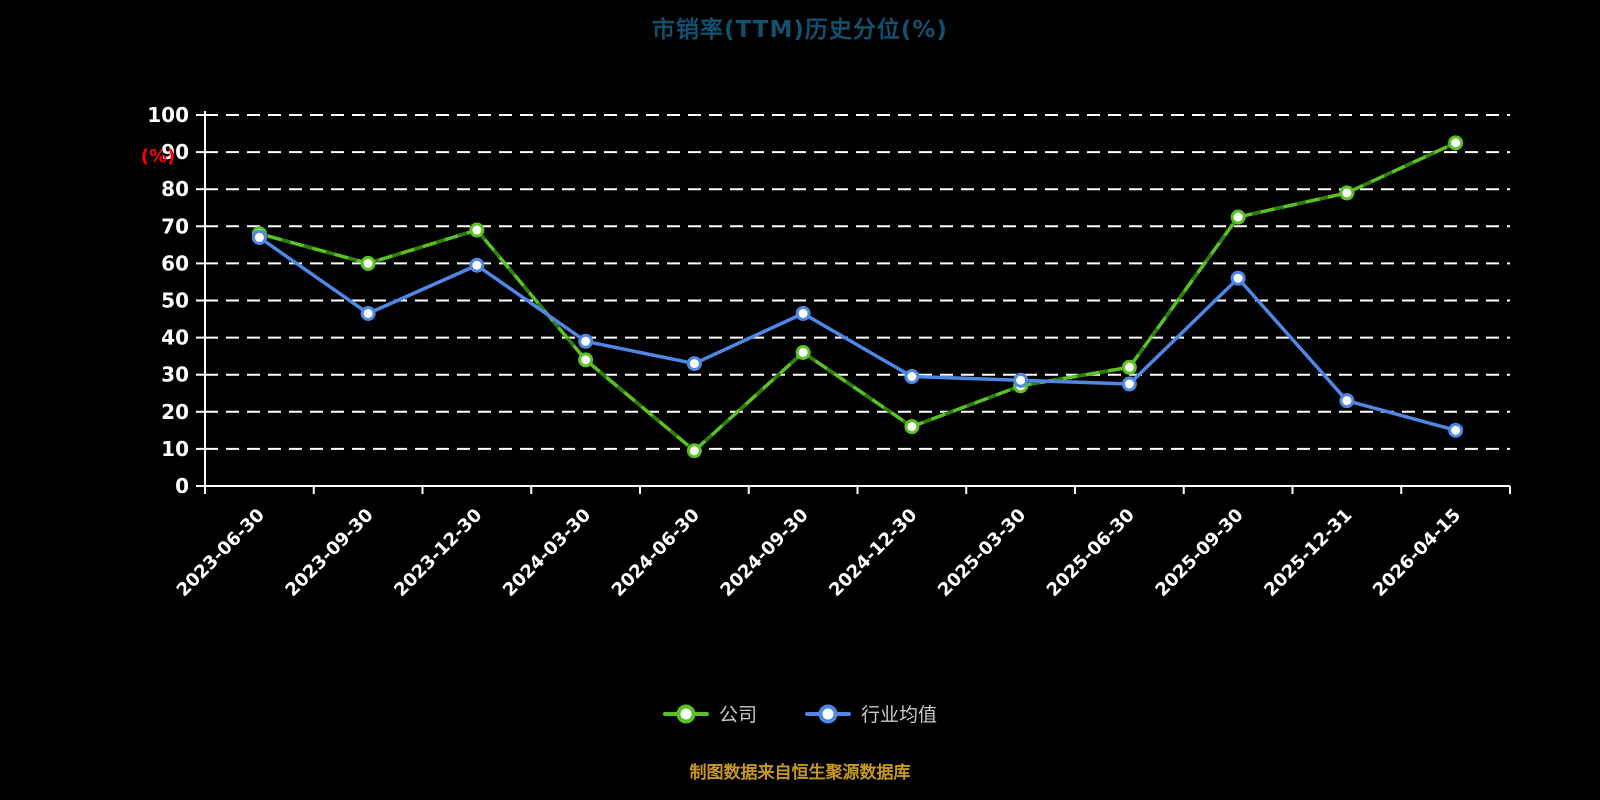  What do you see at coordinates (982, 553) in the screenshot?
I see `x-axis-tick-label: 2025-03-30` at bounding box center [982, 553].